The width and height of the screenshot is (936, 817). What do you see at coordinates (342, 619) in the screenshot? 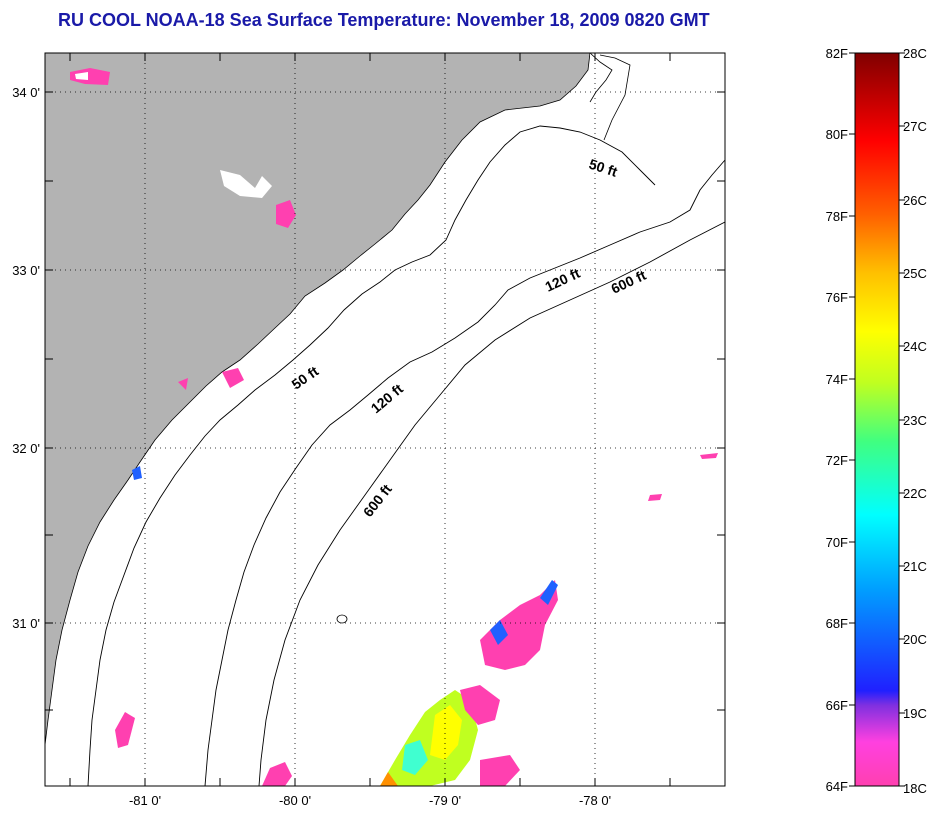
I see `seamount-contour` at bounding box center [342, 619].